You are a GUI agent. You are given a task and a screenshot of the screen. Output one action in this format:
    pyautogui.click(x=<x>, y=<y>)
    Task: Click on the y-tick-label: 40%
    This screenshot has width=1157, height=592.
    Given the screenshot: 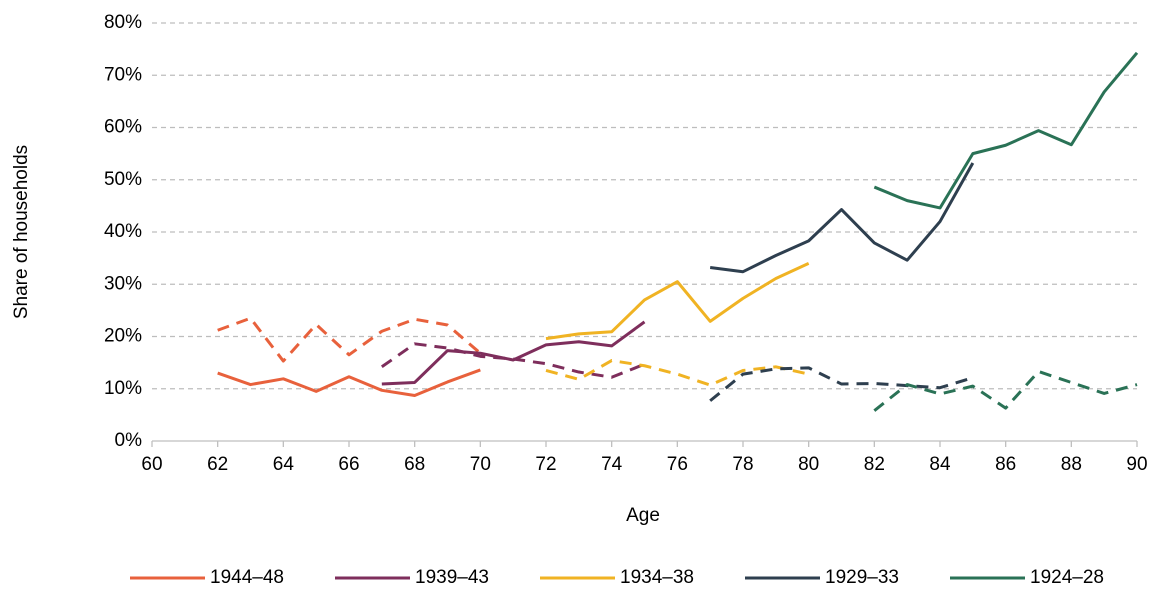 What is the action you would take?
    pyautogui.click(x=123, y=231)
    